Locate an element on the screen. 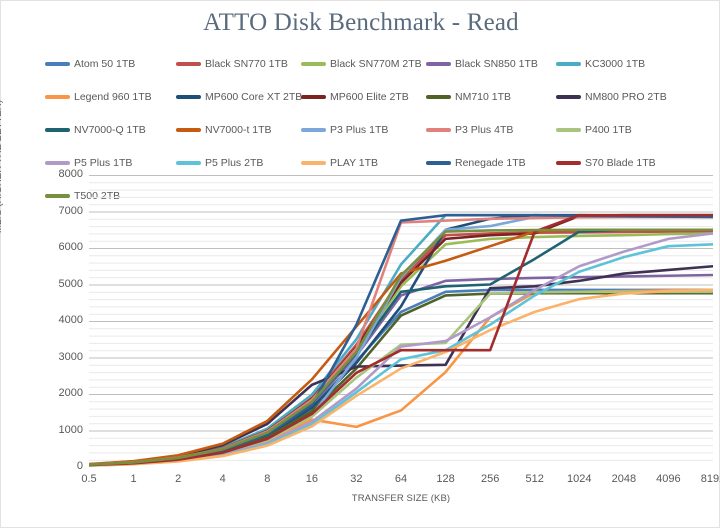 The width and height of the screenshot is (720, 528). legend-item-t500-2tb: T500 2TB is located at coordinates (82, 196).